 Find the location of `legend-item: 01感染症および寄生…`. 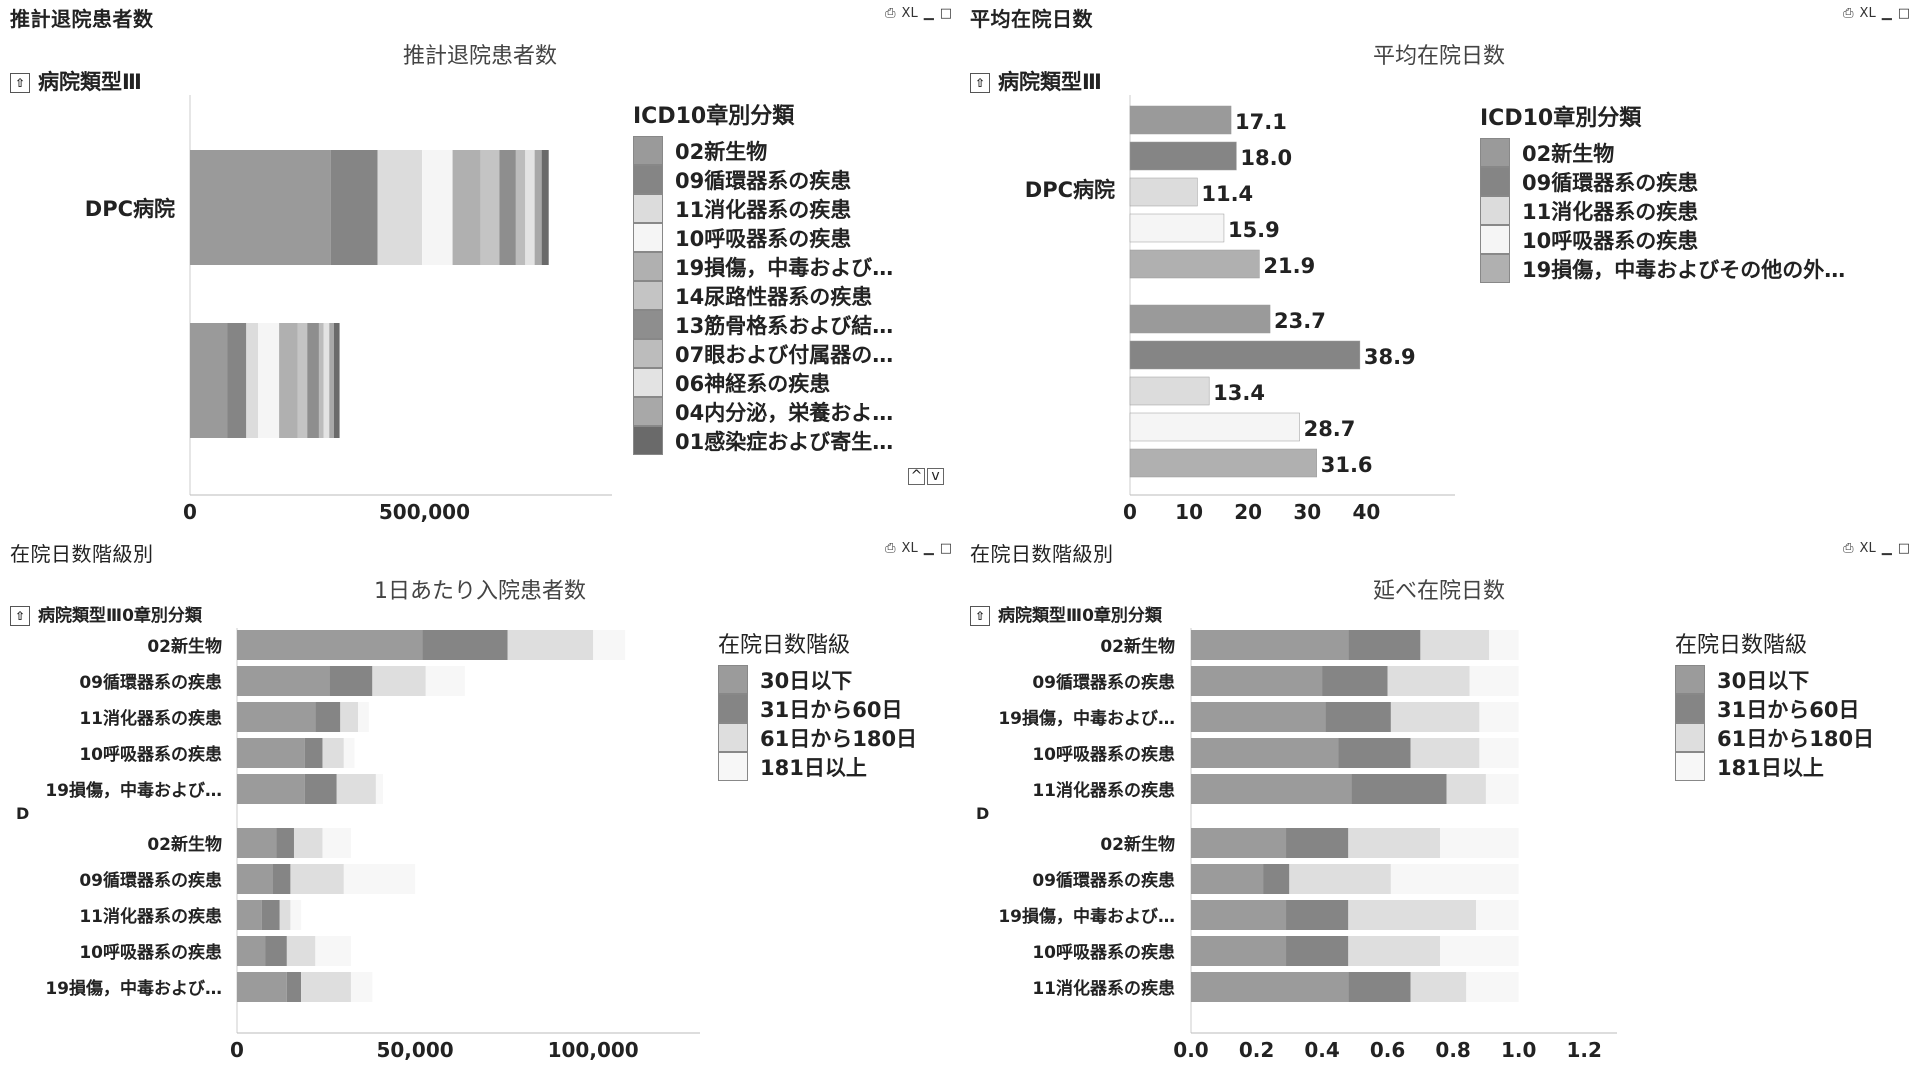

legend-item: 01感染症および寄生… is located at coordinates (763, 440).